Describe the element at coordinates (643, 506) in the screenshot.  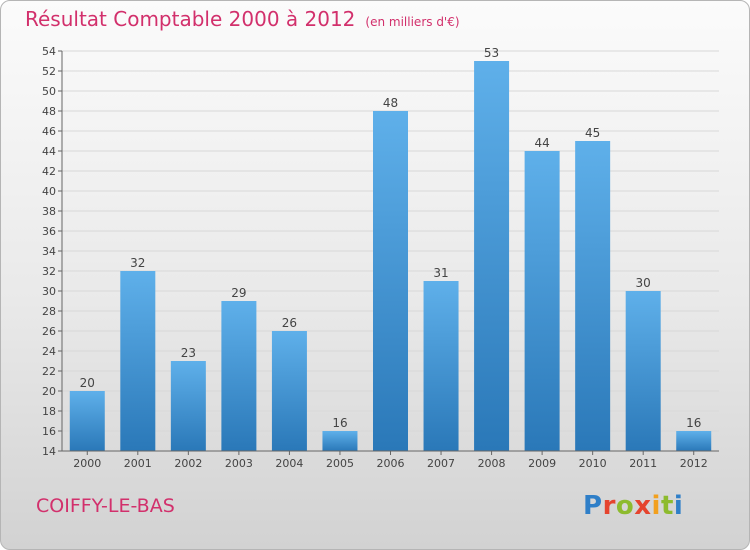
I see `logo-letter: x` at that location.